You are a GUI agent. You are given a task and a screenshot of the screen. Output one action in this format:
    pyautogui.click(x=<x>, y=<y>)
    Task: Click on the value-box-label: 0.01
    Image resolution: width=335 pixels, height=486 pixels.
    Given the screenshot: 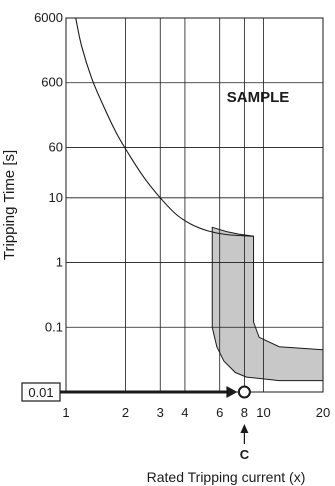 What is the action you would take?
    pyautogui.click(x=40, y=392)
    